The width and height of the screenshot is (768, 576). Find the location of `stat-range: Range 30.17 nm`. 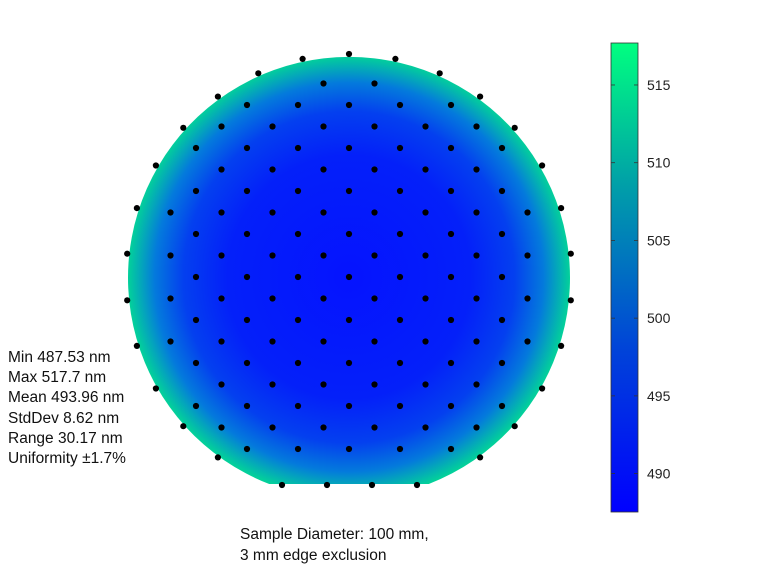

stat-range: Range 30.17 nm is located at coordinates (65, 438).